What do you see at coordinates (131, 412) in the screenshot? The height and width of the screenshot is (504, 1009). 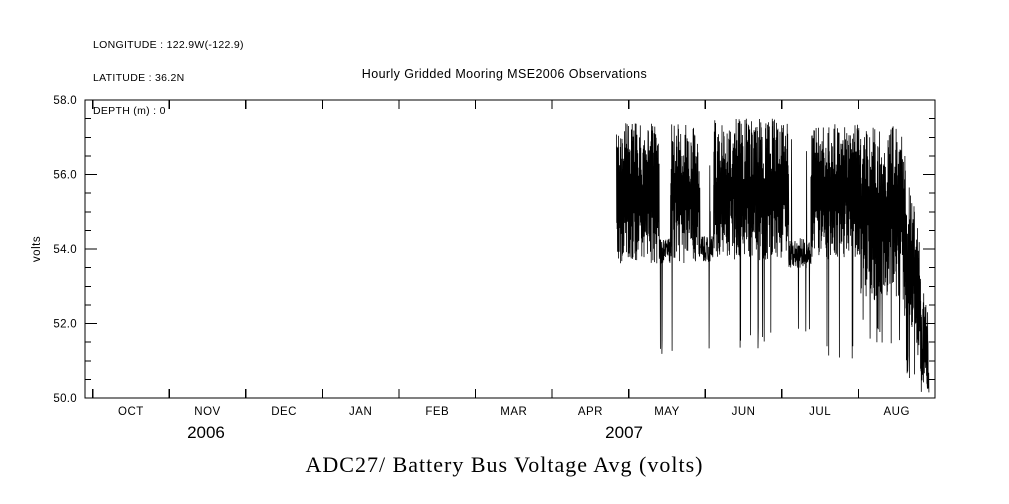 I see `month-label: OCT` at bounding box center [131, 412].